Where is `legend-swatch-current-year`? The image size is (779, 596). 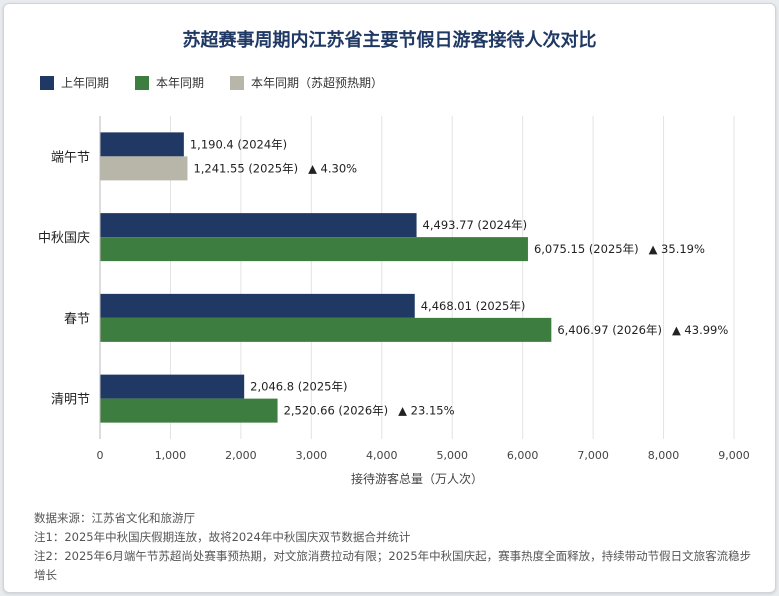
legend-swatch-current-year is located at coordinates (142, 82).